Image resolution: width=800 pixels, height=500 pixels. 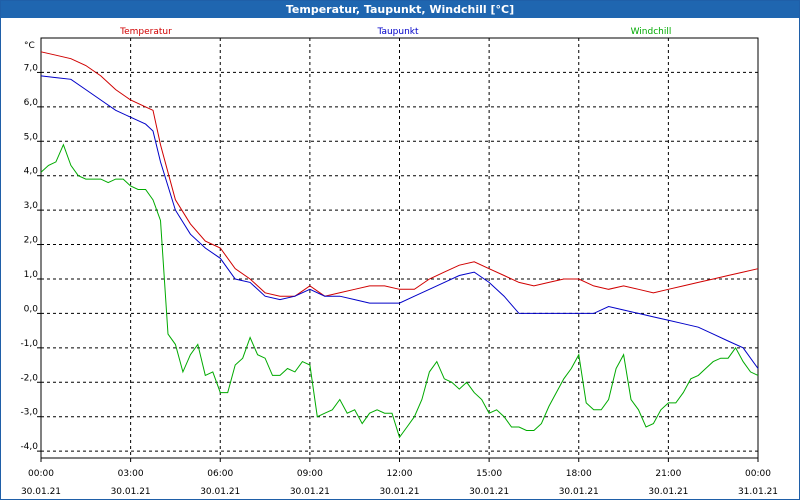 What do you see at coordinates (310, 474) in the screenshot?
I see `x-tick-label-time: 09:00` at bounding box center [310, 474].